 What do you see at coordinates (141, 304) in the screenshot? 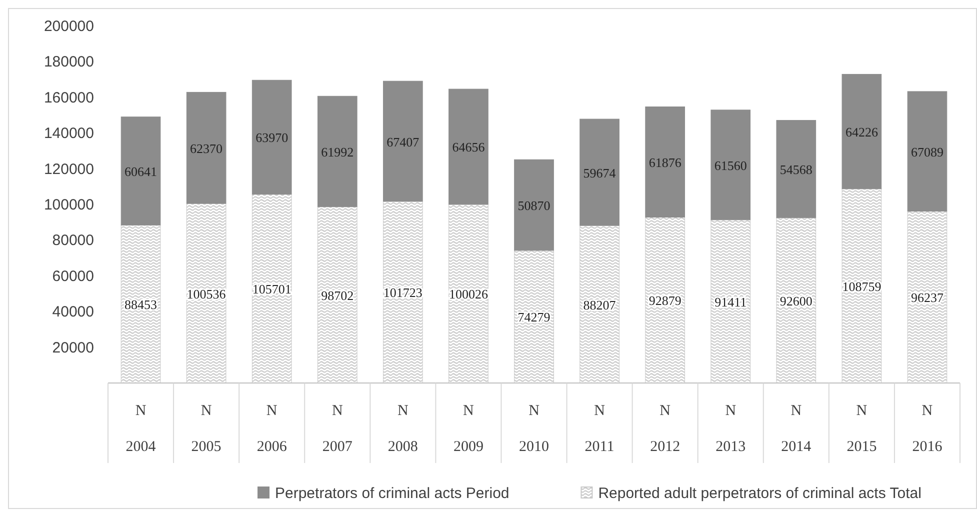
I see `data-label: 88453` at bounding box center [141, 304].